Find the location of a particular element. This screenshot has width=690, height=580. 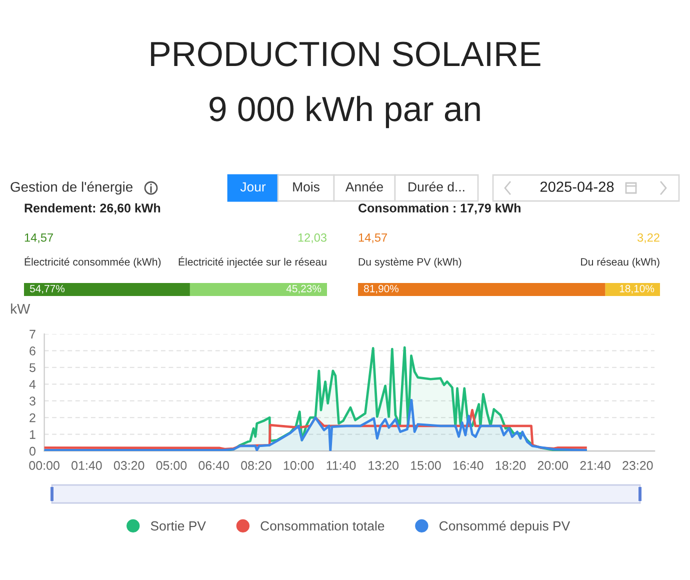

y-tick-label: 4 is located at coordinates (32, 384).